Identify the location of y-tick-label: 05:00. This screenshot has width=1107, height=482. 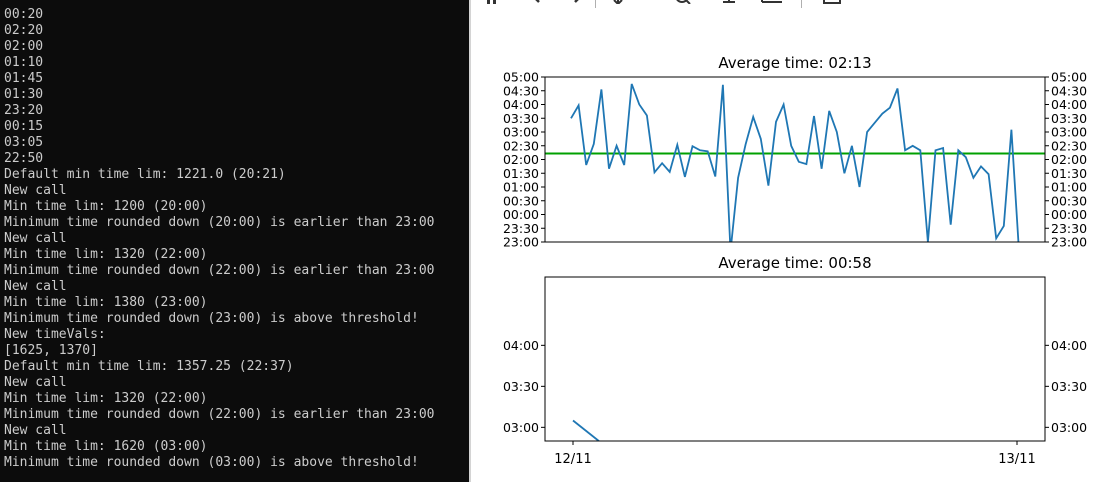
(521, 77).